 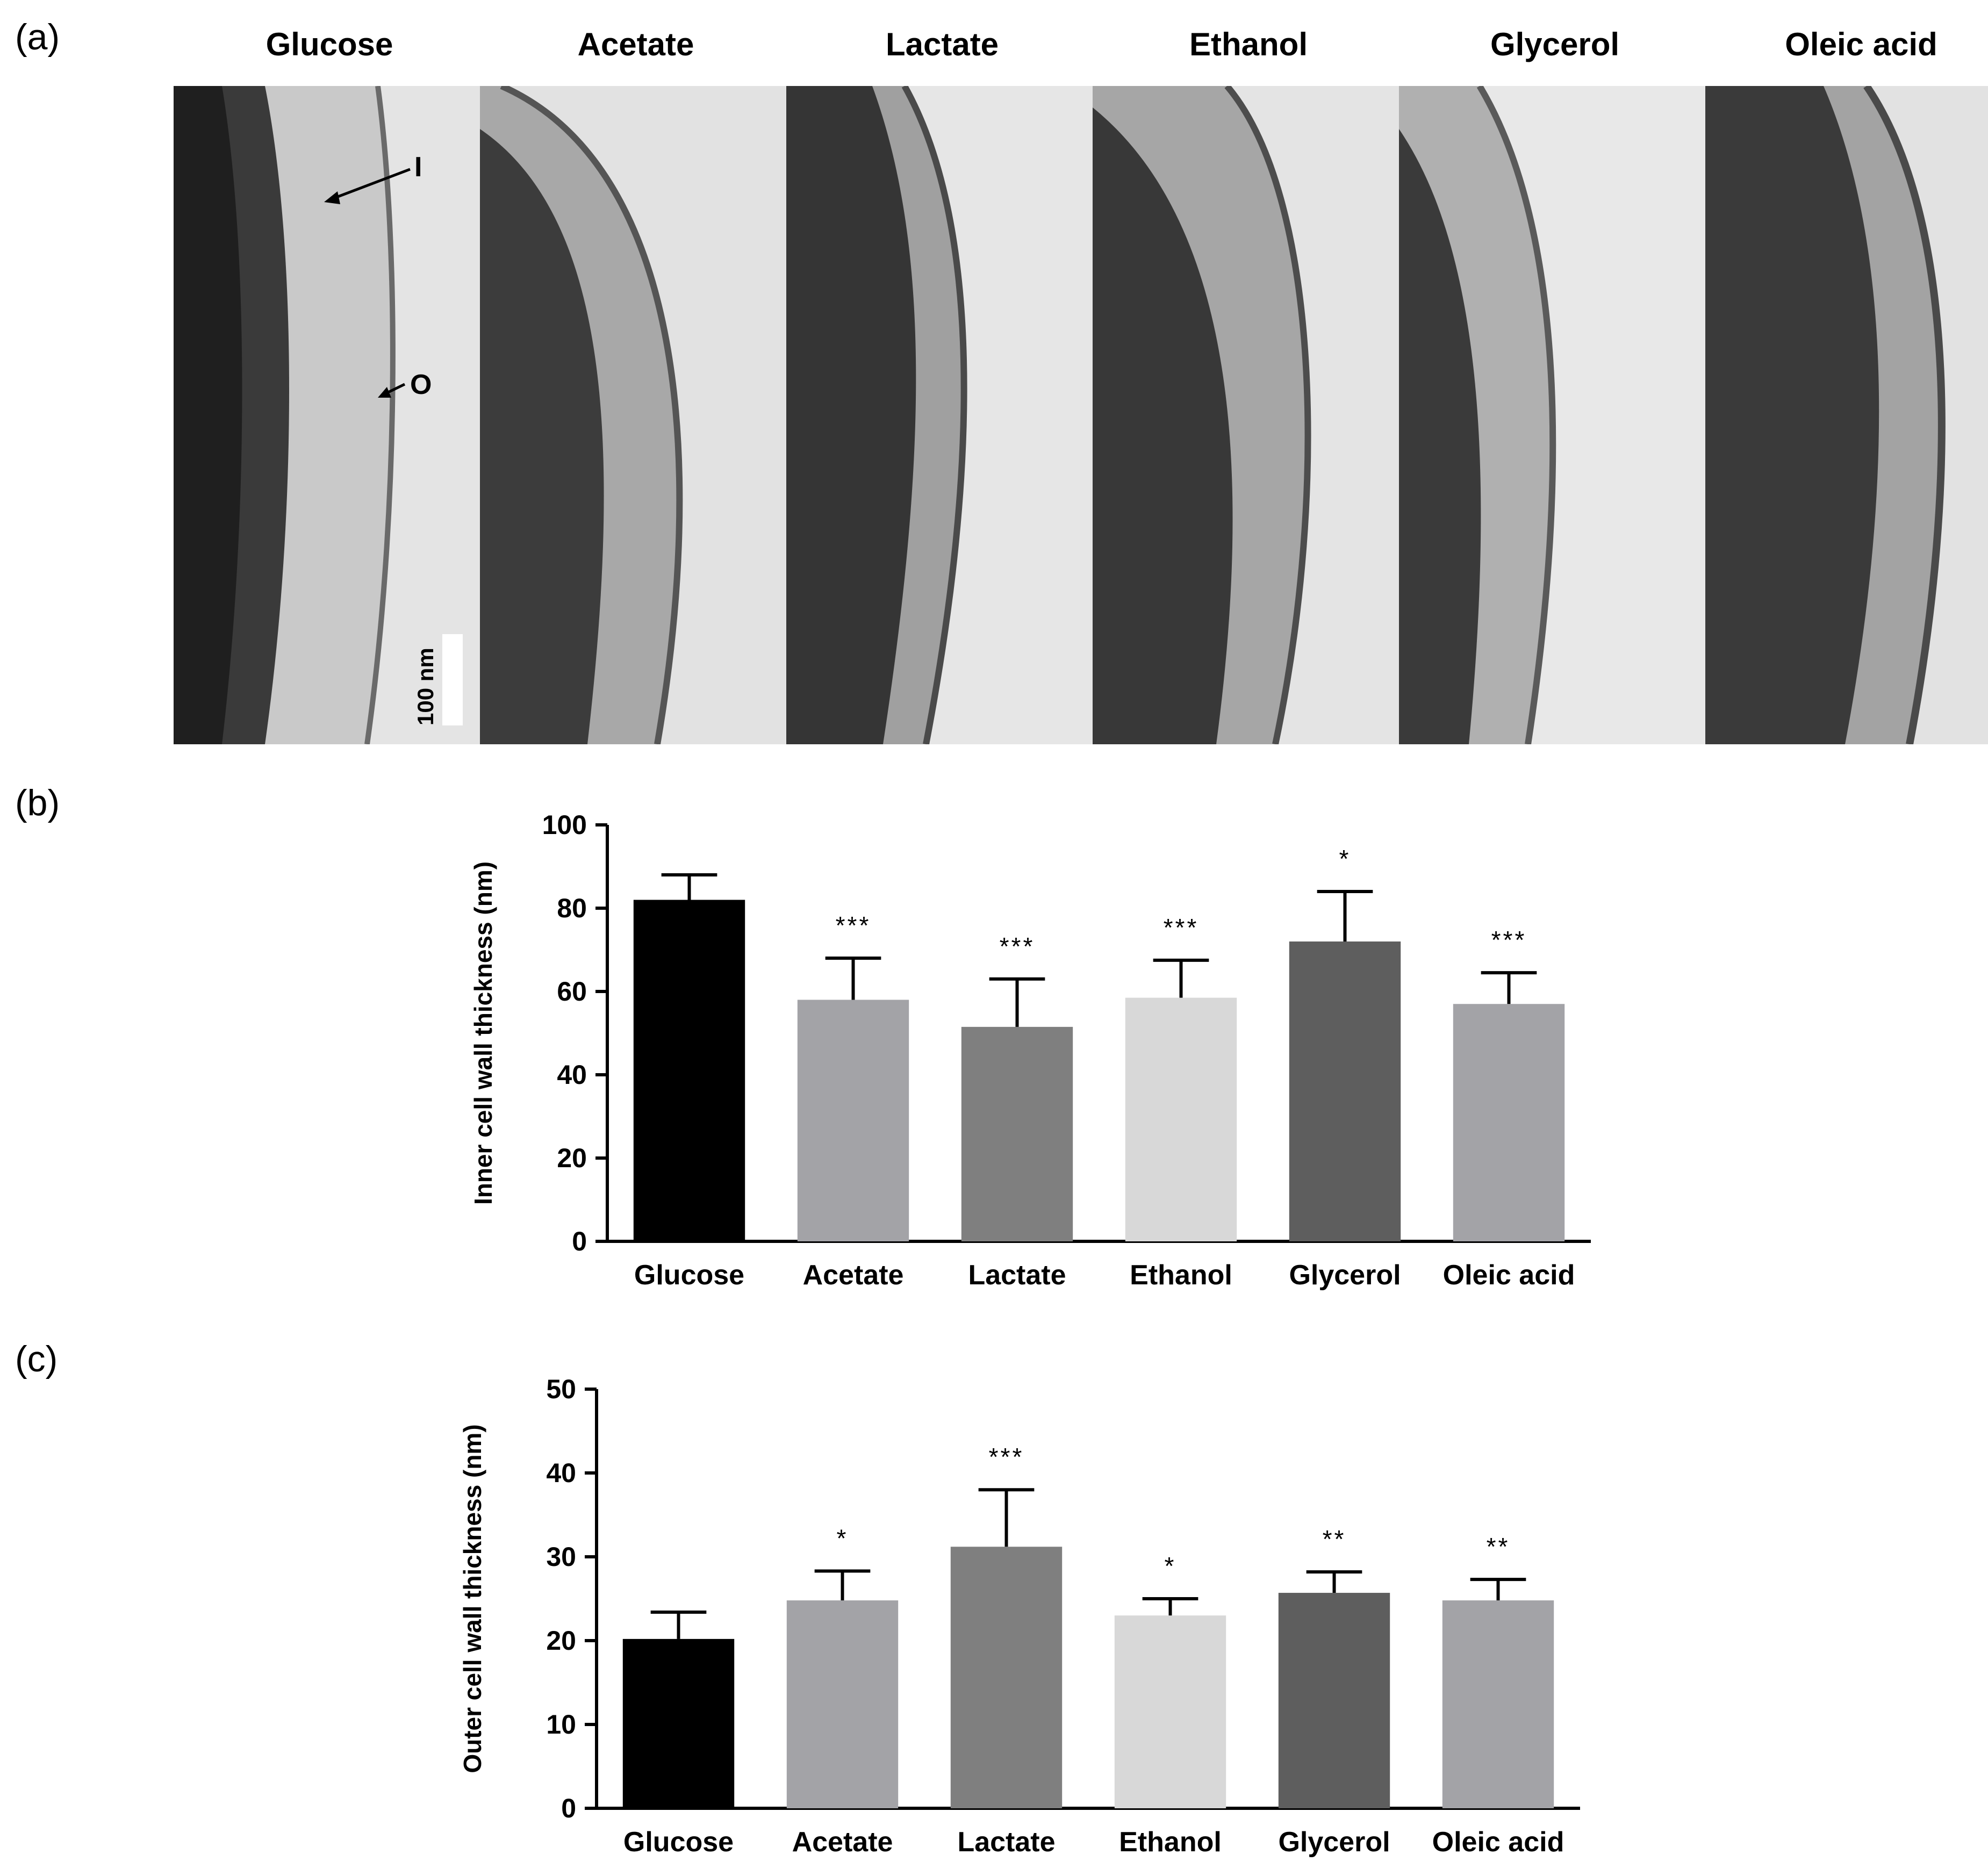 What do you see at coordinates (483, 1033) in the screenshot?
I see `y-axis-label: Inner cell wall thickness (nm)` at bounding box center [483, 1033].